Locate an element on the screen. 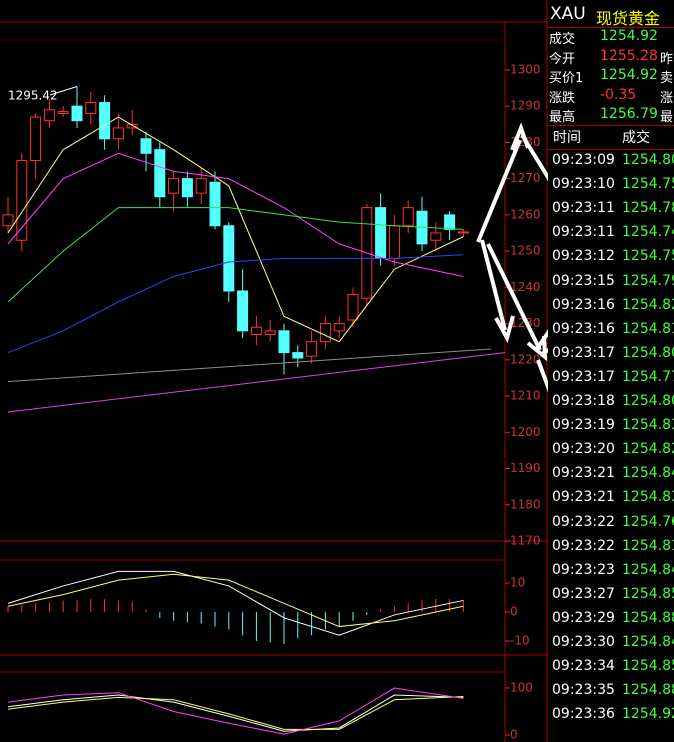 Image resolution: width=674 pixels, height=742 pixels. y-tick-label: 1220 is located at coordinates (525, 359).